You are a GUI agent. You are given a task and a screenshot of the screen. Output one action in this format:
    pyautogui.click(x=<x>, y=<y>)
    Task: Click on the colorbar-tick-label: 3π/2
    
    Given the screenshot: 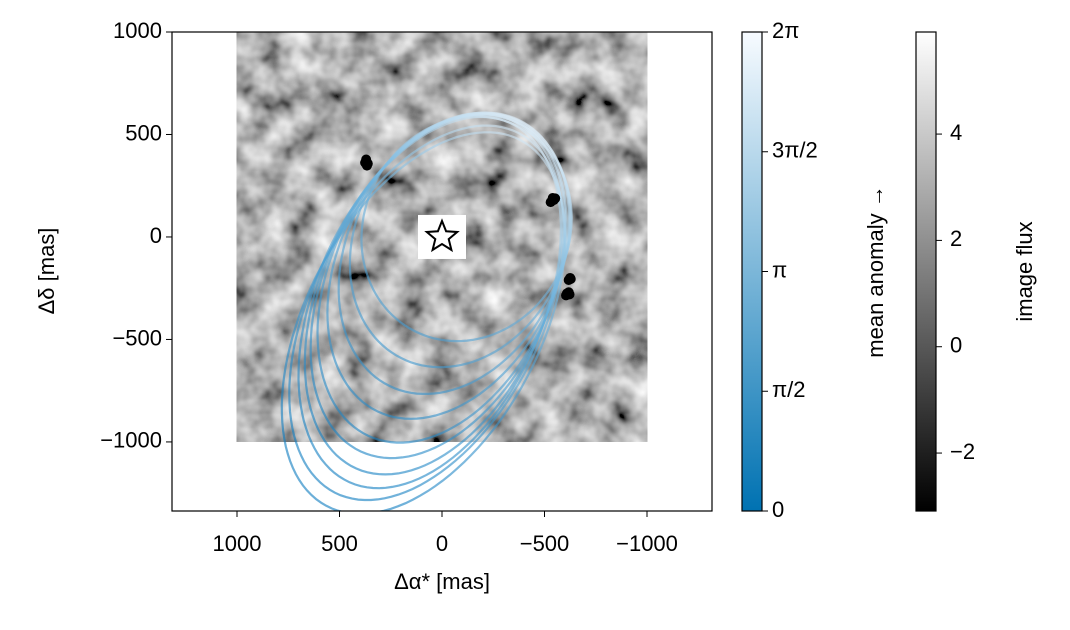 What is the action you would take?
    pyautogui.click(x=795, y=150)
    